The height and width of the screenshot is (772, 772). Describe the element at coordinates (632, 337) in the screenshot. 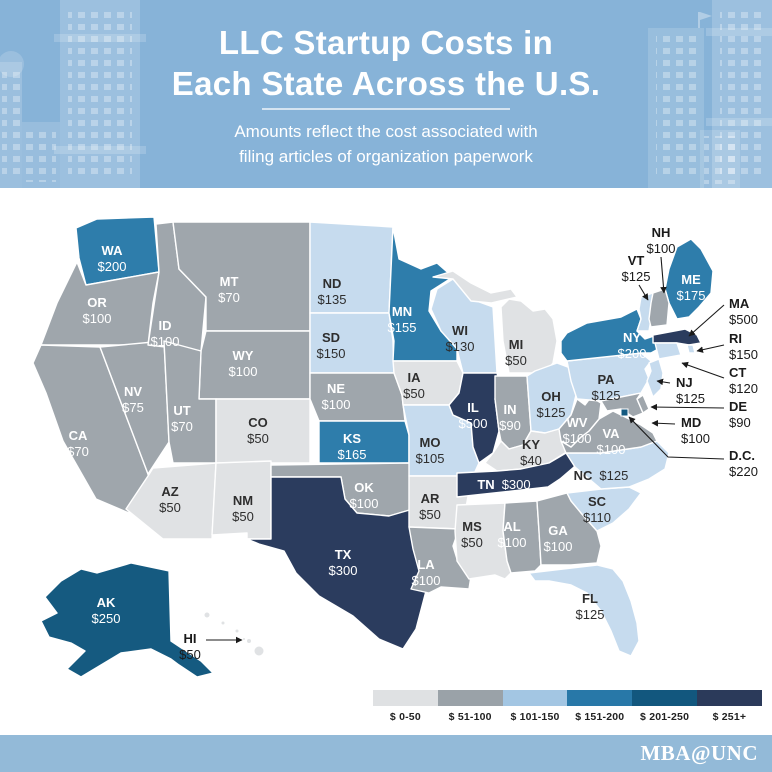

I see `state-label-ny: NY` at that location.